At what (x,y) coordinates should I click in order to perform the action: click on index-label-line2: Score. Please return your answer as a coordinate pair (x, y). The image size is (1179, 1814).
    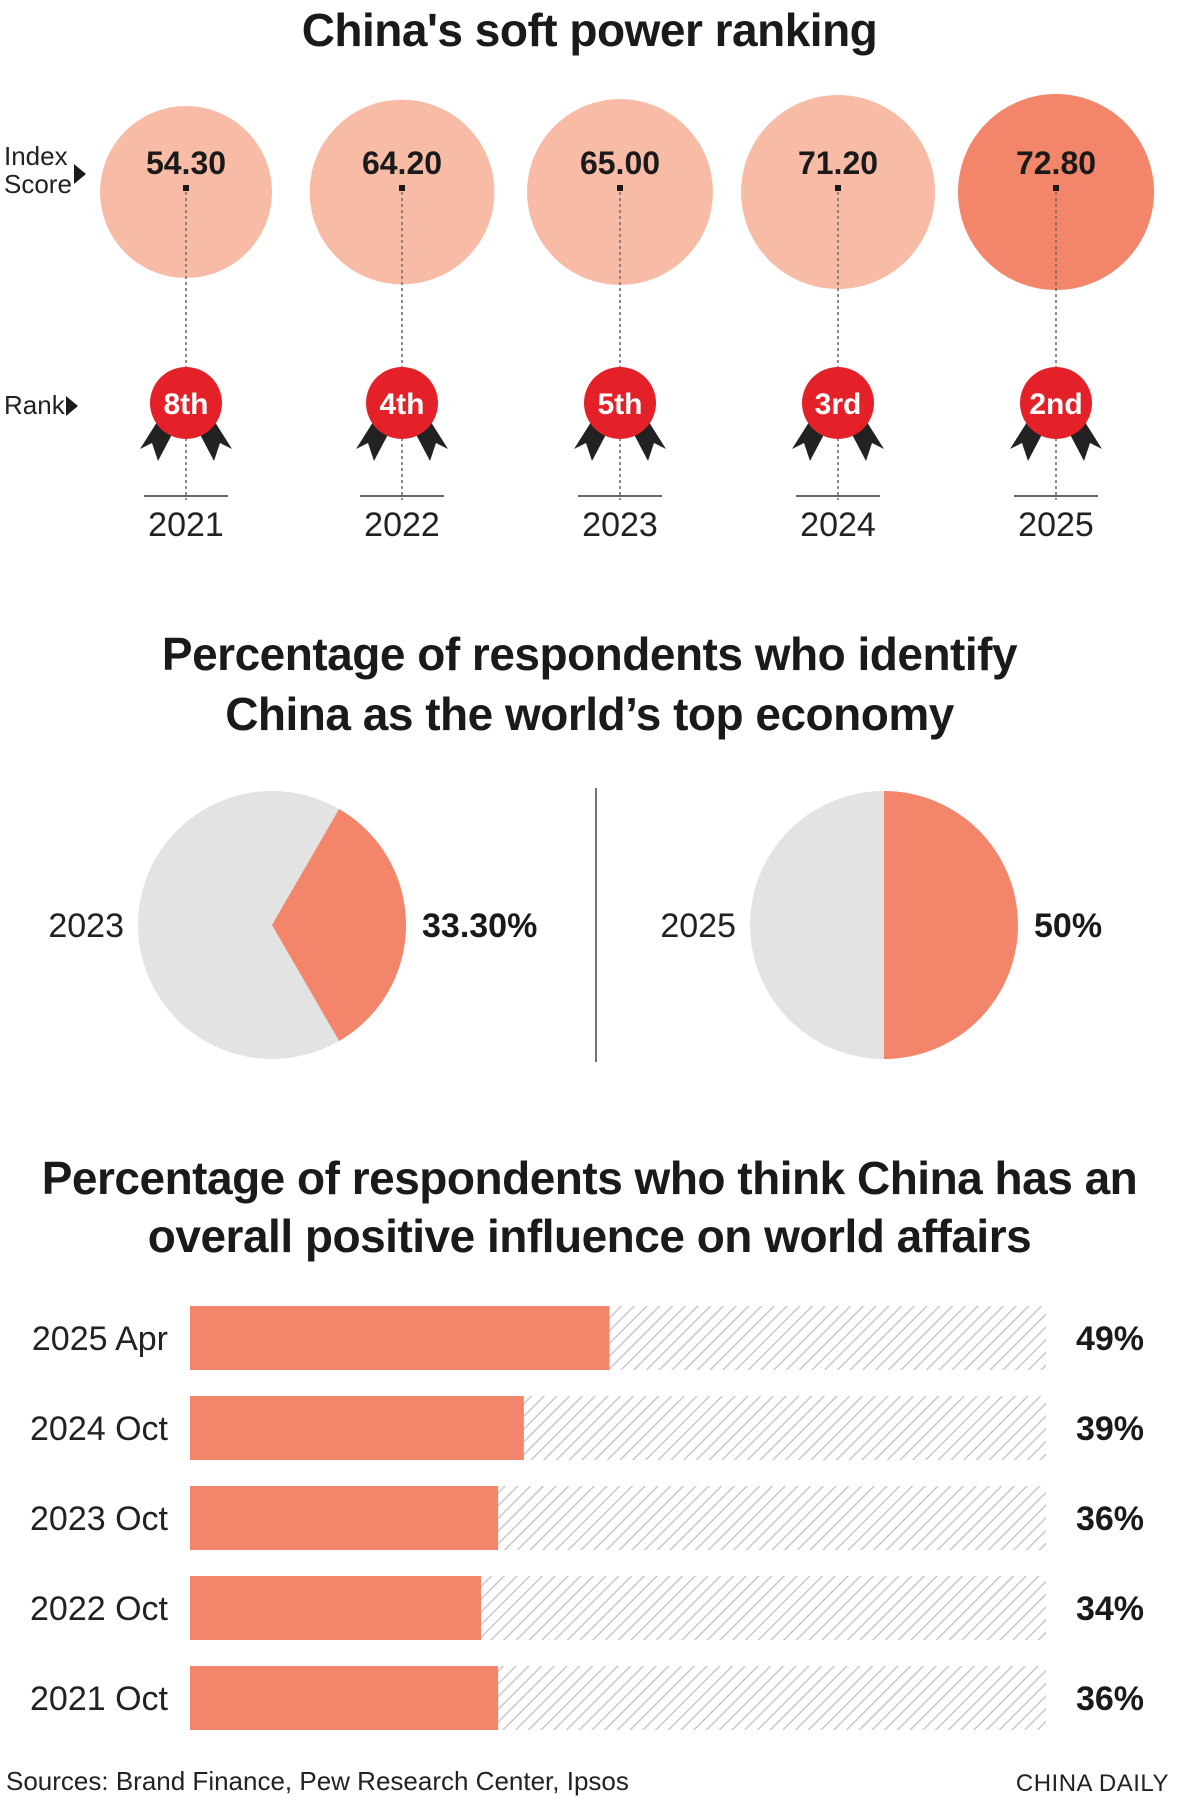
    Looking at the image, I should click on (38, 184).